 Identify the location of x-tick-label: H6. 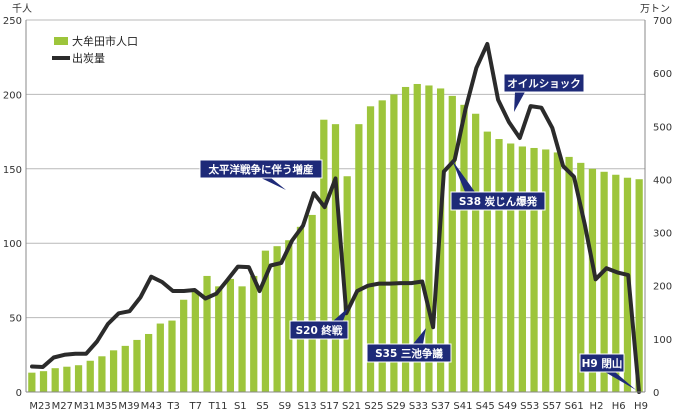
(619, 406).